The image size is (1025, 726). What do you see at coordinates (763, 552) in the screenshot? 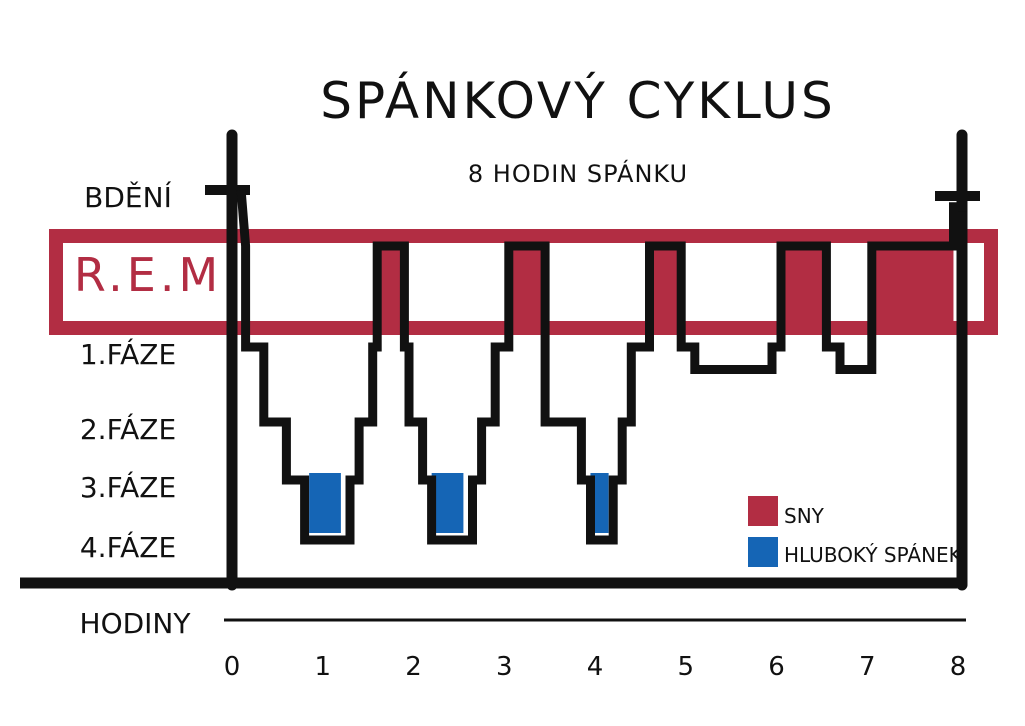
I see `legend-swatch-deep-sleep` at bounding box center [763, 552].